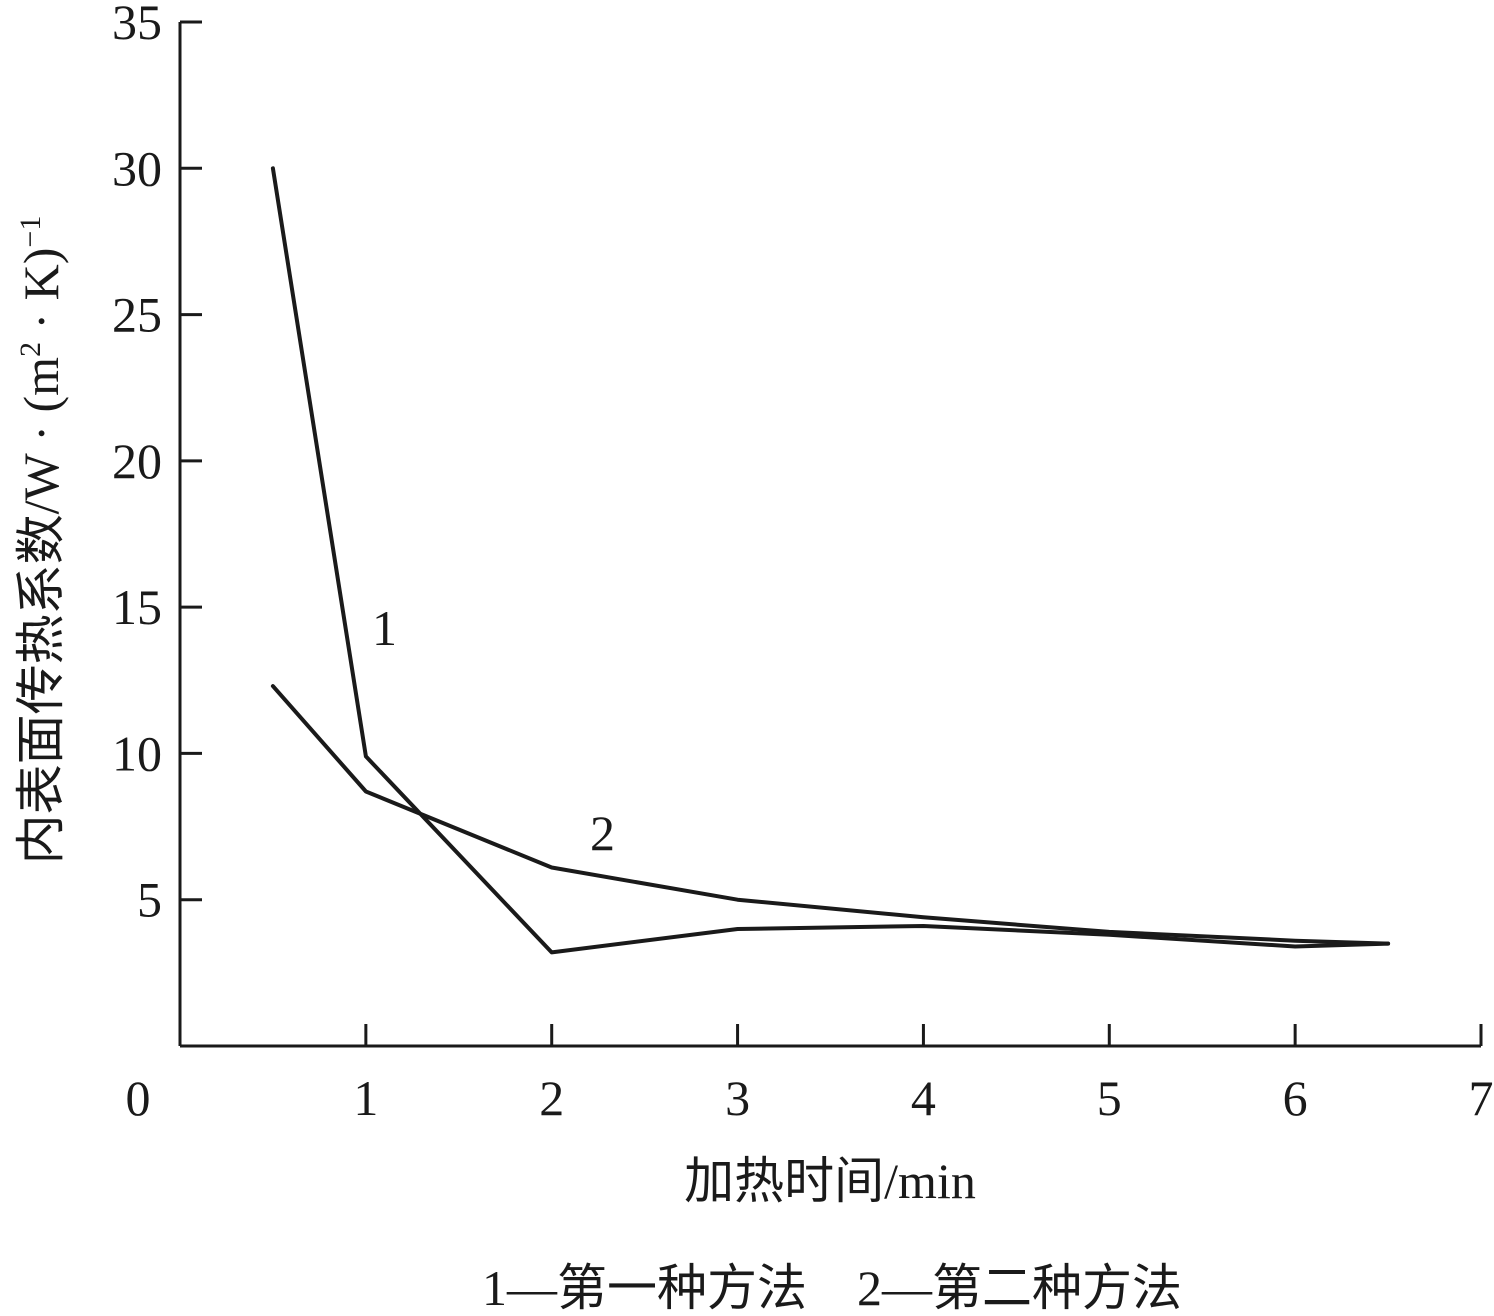 The image size is (1494, 1316). What do you see at coordinates (137, 315) in the screenshot?
I see `y-tick-label: 25` at bounding box center [137, 315].